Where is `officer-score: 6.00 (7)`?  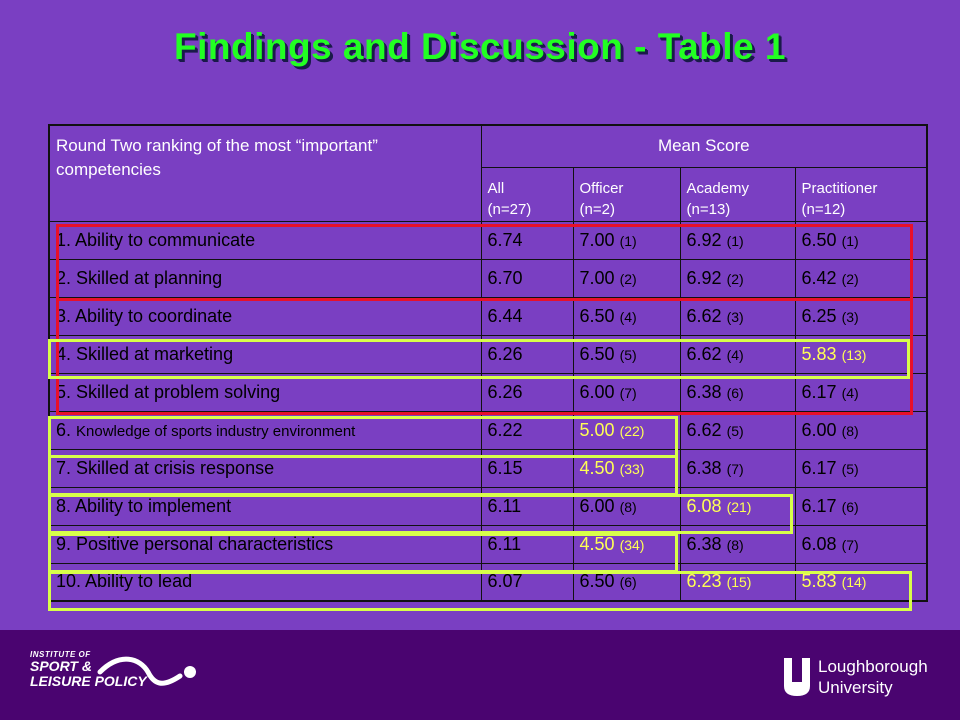 officer-score: 6.00 (7) is located at coordinates (626, 392).